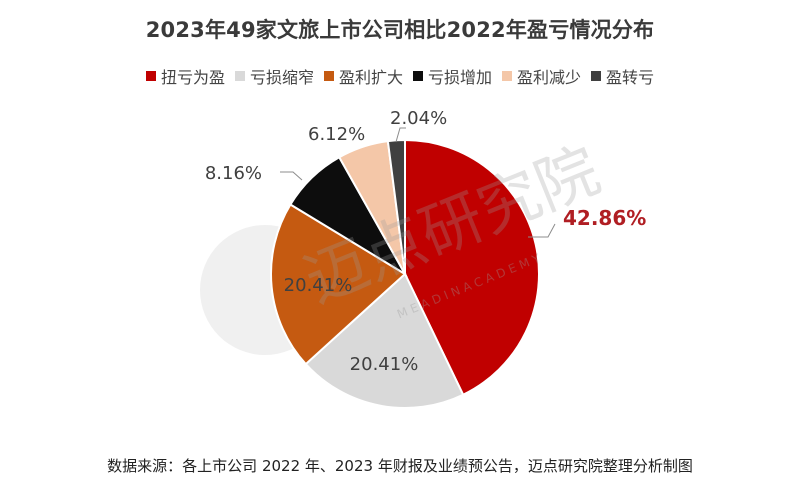 The width and height of the screenshot is (800, 482). Describe the element at coordinates (549, 77) in the screenshot. I see `legend-label: 盈利减少` at that location.